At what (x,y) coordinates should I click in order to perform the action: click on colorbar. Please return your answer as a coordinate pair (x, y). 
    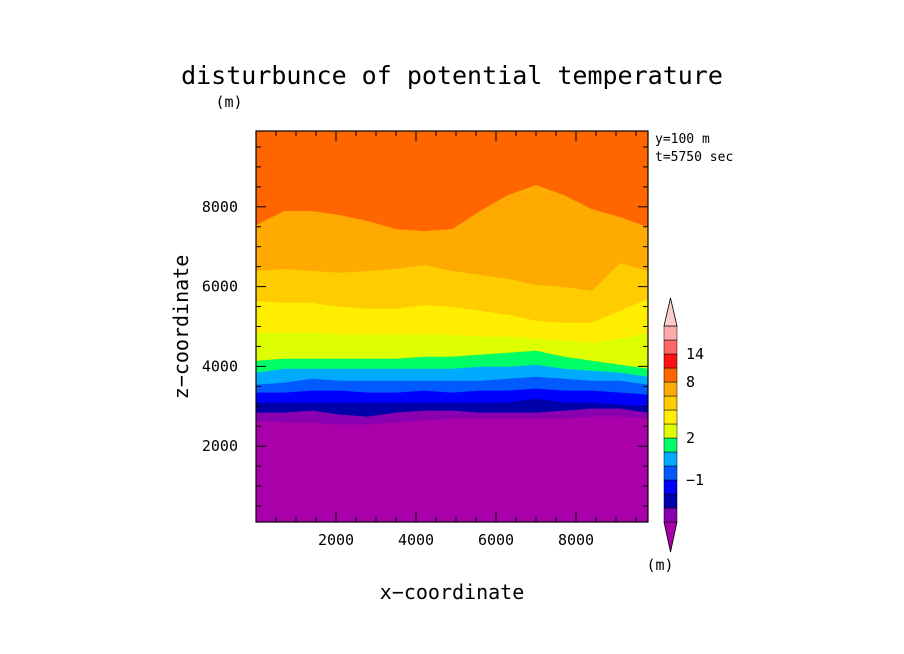
    Looking at the image, I should click on (670, 425).